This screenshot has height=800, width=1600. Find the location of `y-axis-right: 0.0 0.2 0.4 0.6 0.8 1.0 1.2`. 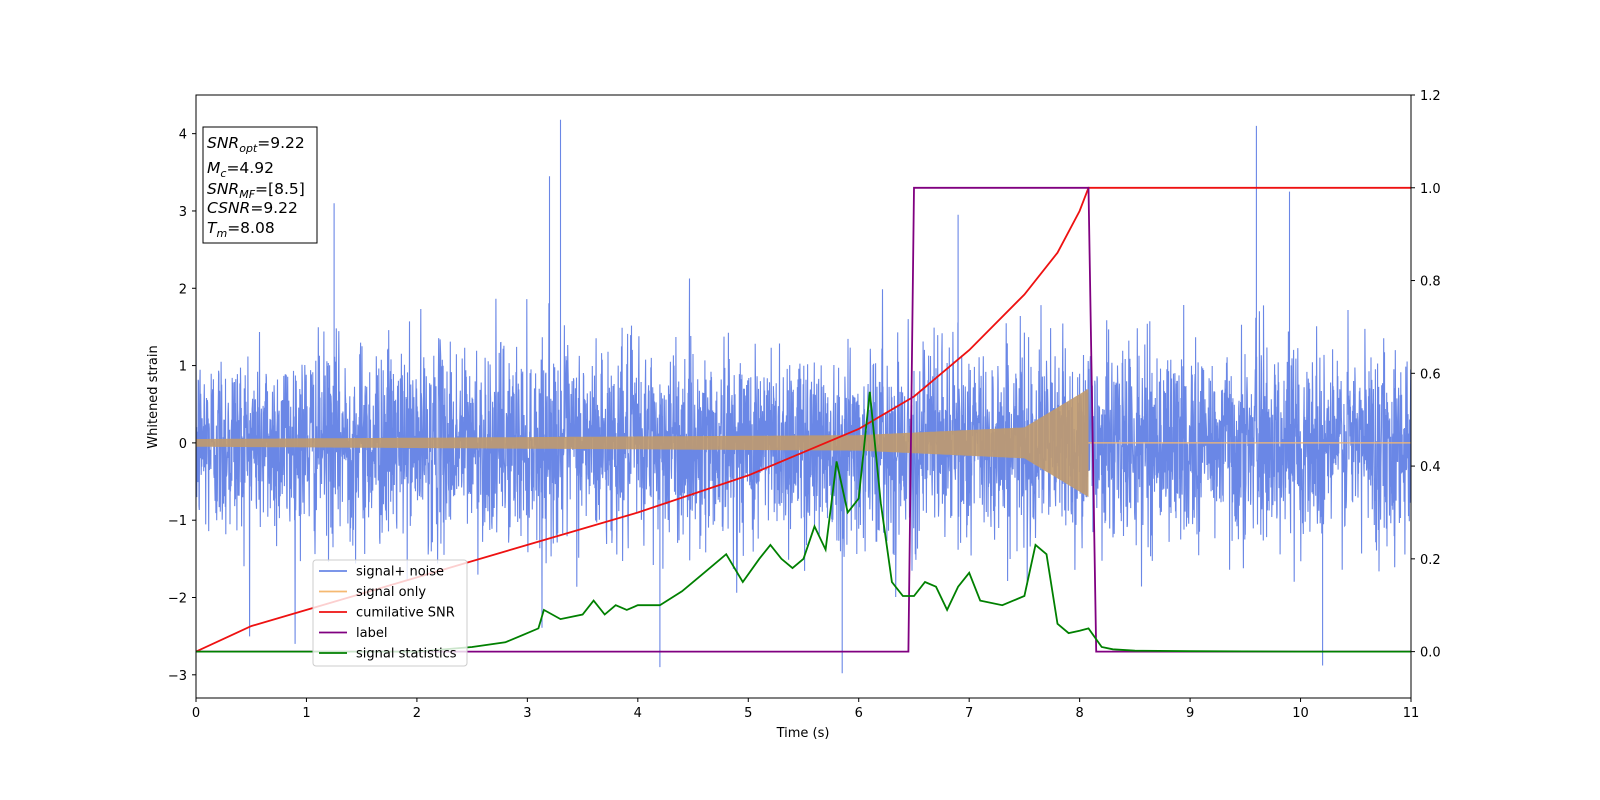

y-axis-right: 0.0 0.2 0.4 0.6 0.8 1.0 1.2 is located at coordinates (1426, 375).